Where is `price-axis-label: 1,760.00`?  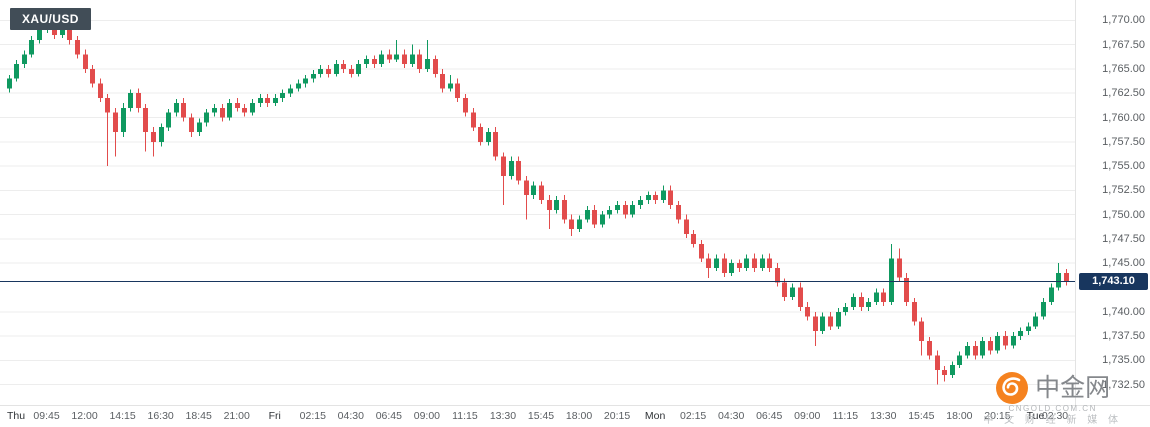
price-axis-label: 1,760.00 is located at coordinates (1123, 117).